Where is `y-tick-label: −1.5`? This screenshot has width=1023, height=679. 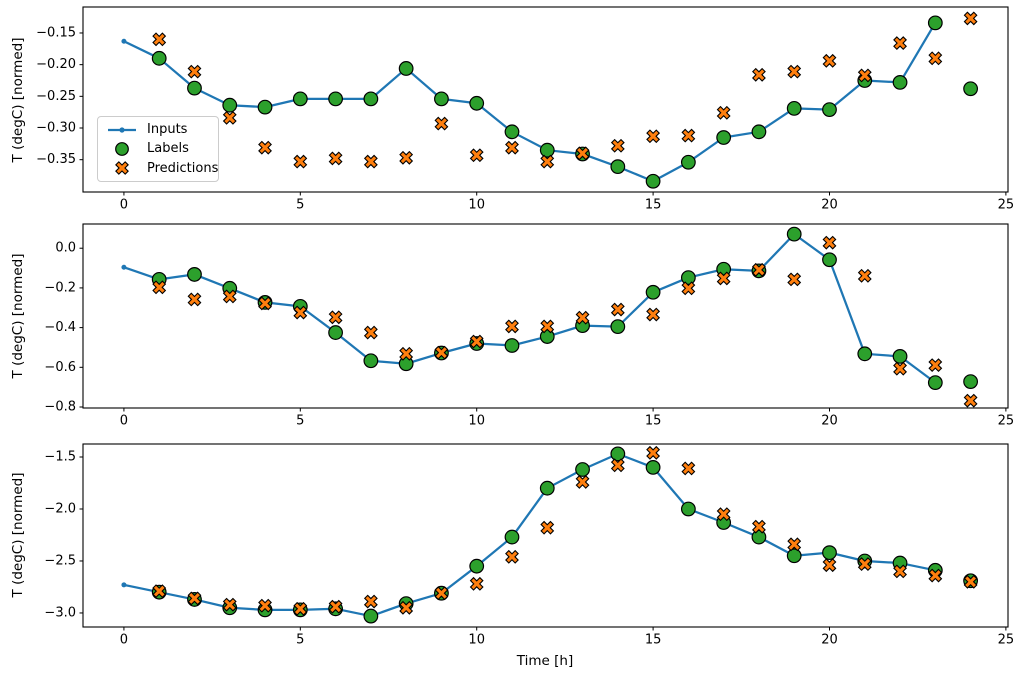
y-tick-label: −1.5 is located at coordinates (60, 456).